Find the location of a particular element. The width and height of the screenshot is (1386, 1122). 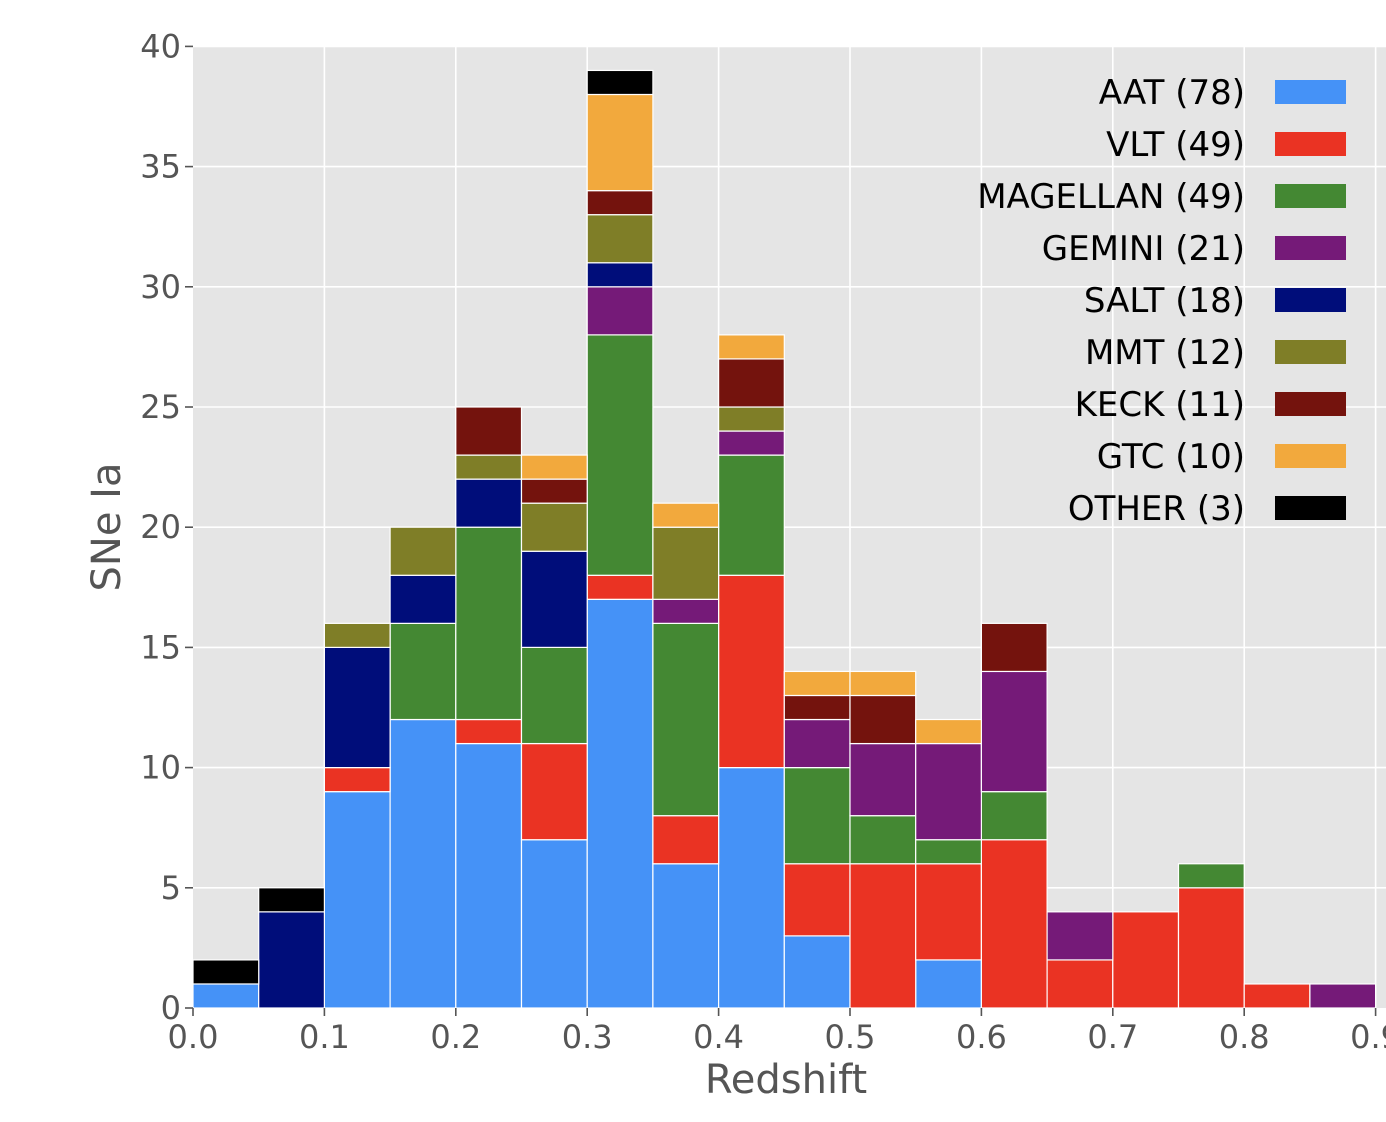

x-tick-label: 0.2 is located at coordinates (455, 1037).